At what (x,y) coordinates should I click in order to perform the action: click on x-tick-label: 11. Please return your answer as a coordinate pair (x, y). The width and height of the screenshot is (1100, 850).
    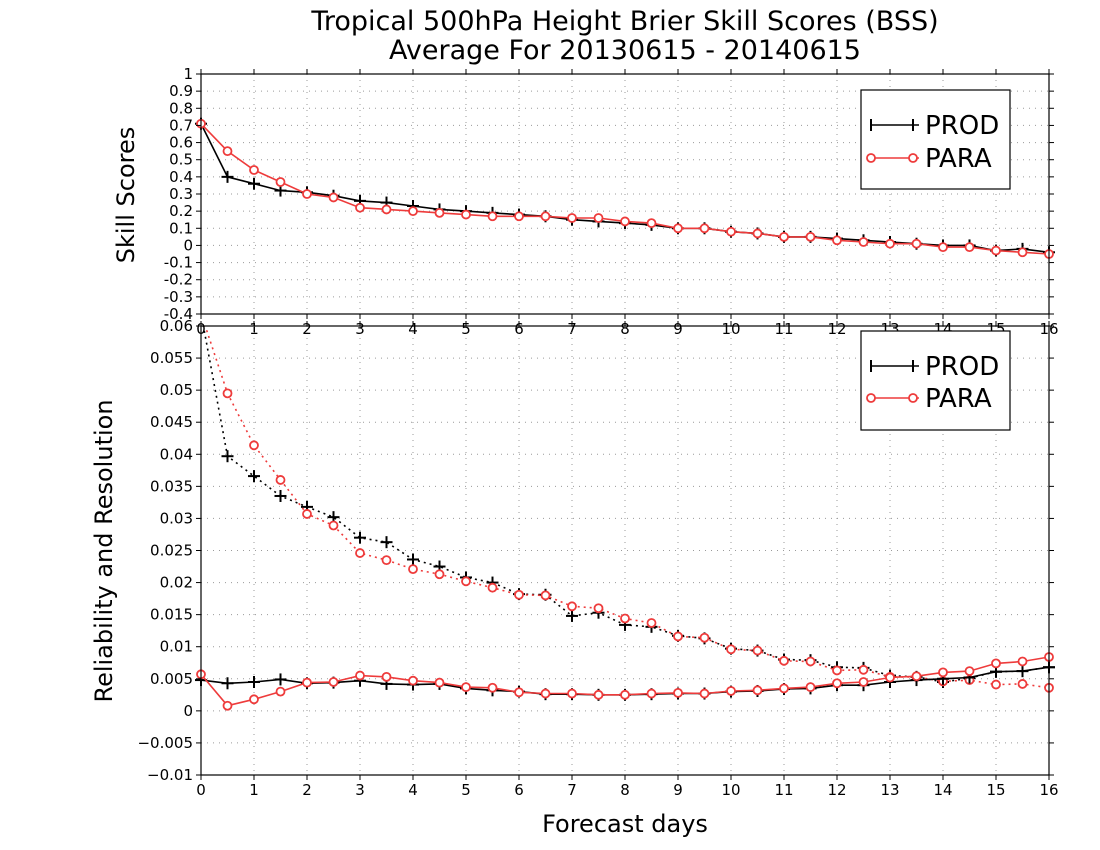
    Looking at the image, I should click on (783, 790).